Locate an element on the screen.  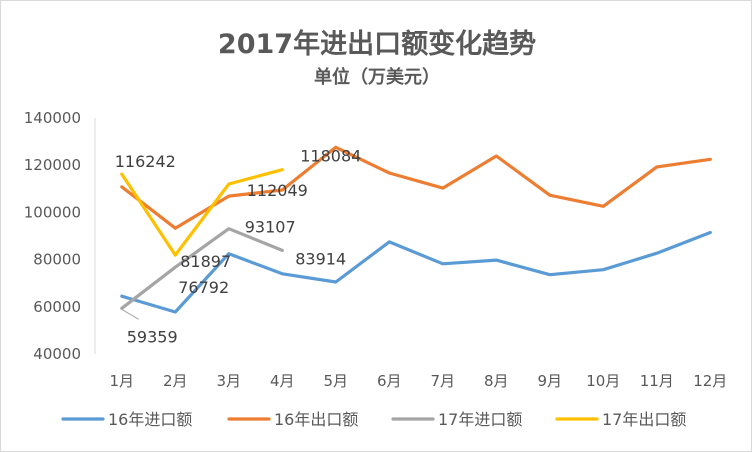
y-tick-label: 140000 is located at coordinates (52, 118).